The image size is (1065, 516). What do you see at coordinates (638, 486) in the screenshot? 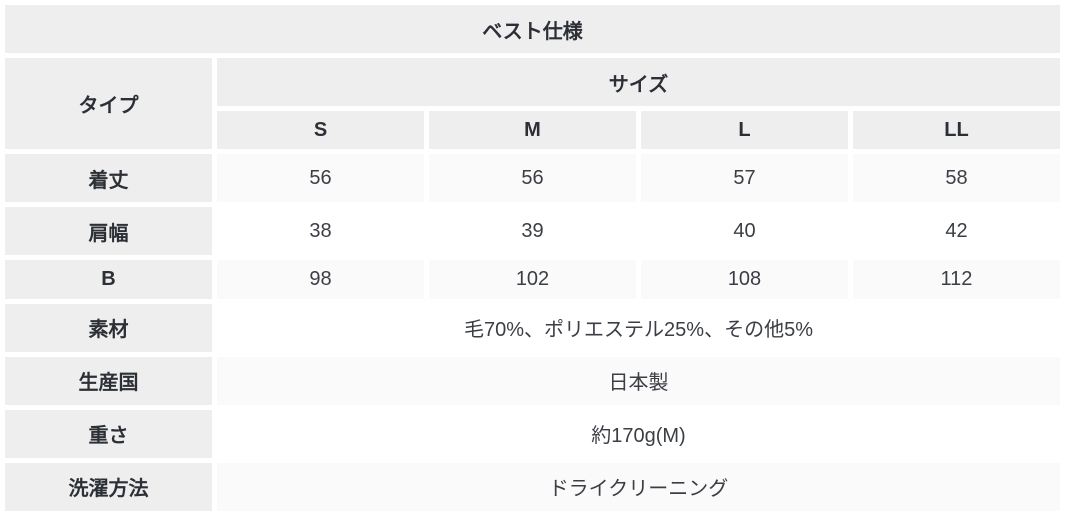
I see `cell-value: ドライクリーニング` at bounding box center [638, 486].